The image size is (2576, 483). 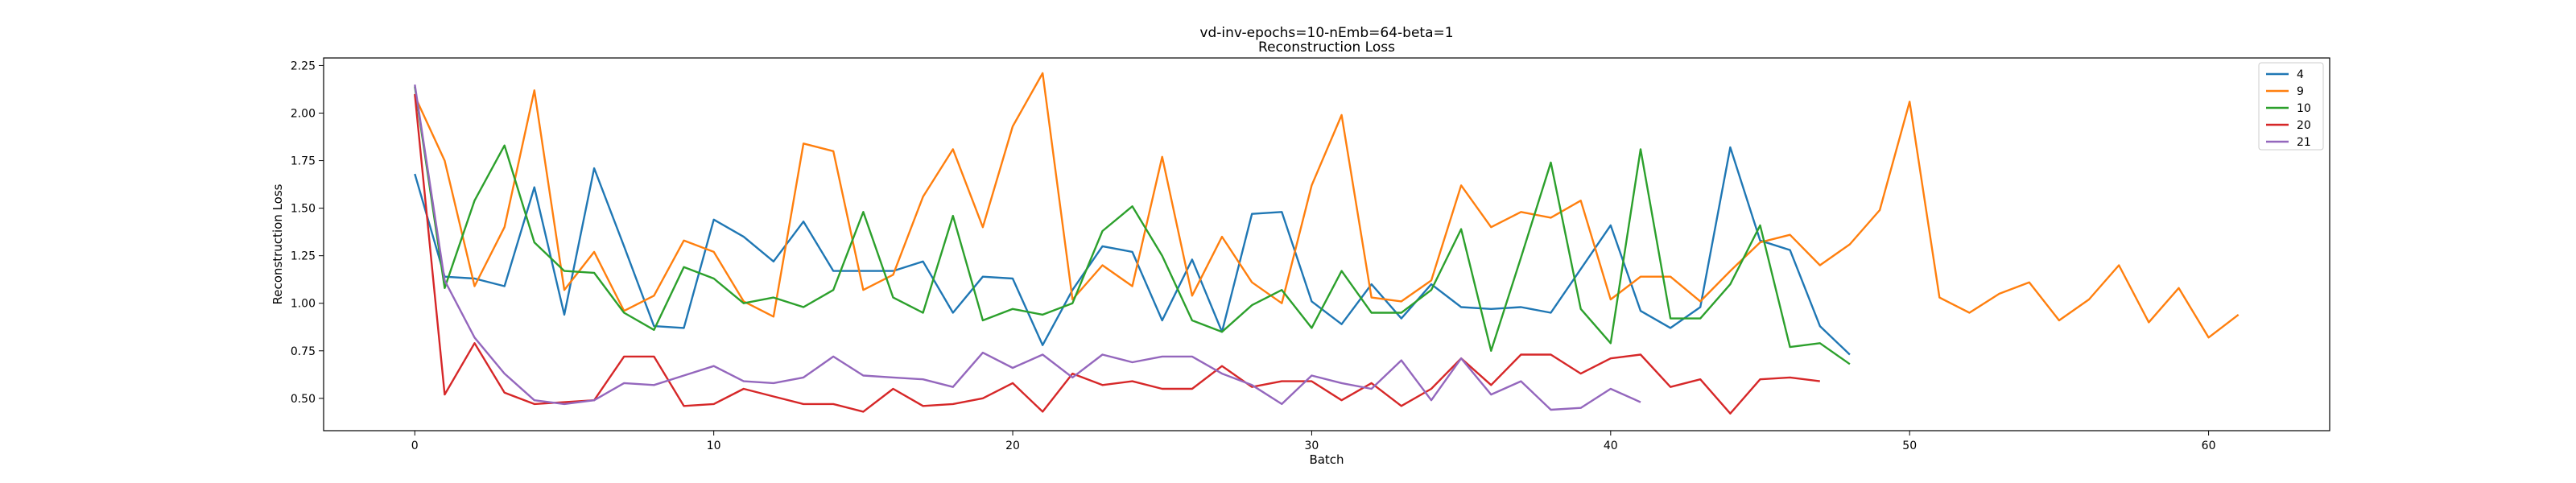 I want to click on x-tick-label: 30, so click(x=1312, y=446).